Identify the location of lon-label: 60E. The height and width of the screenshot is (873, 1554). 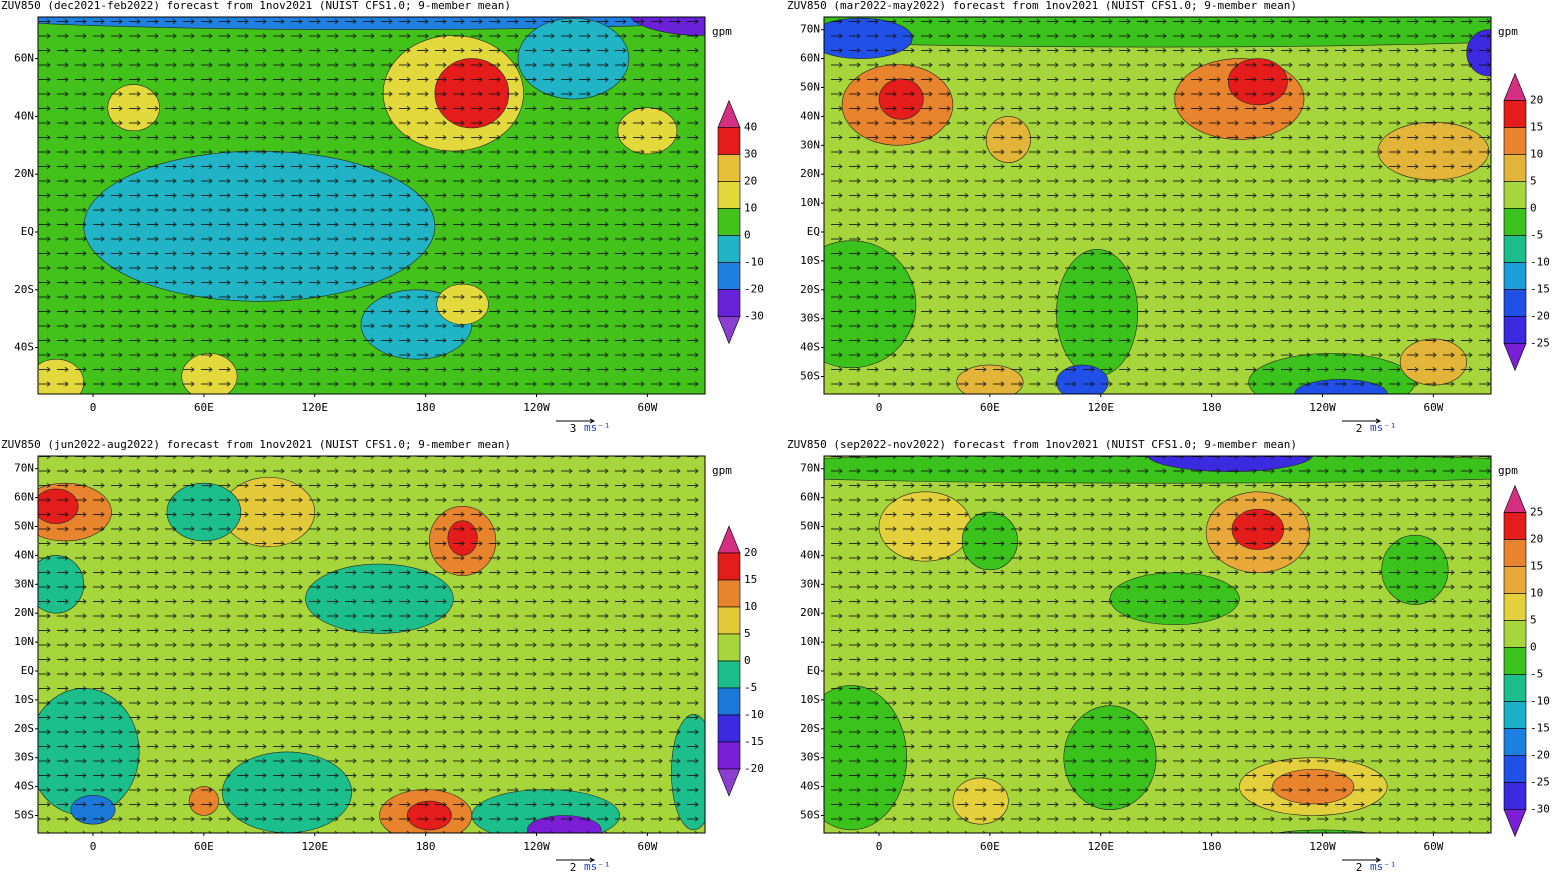
(990, 846).